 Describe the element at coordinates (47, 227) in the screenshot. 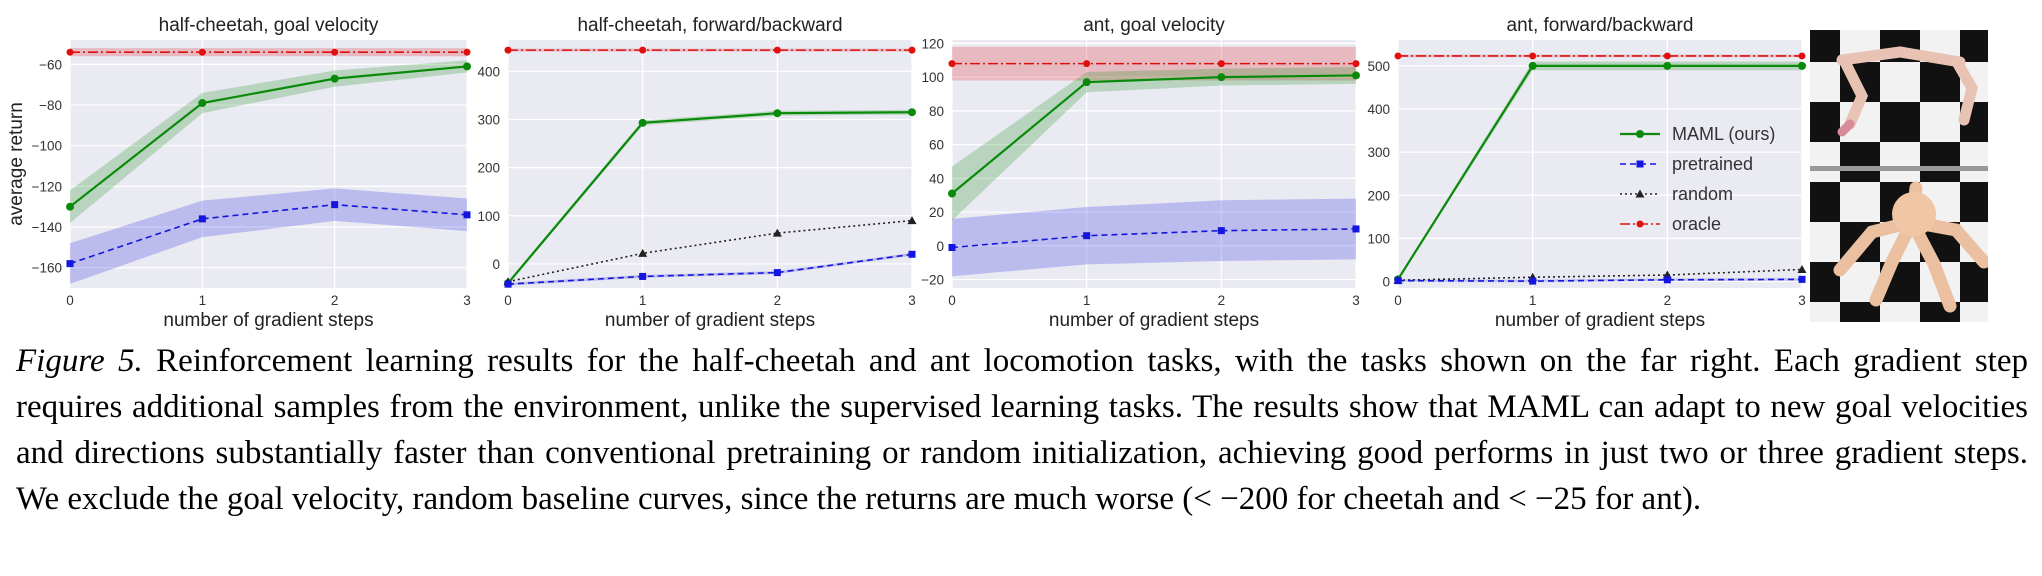

I see `y-tick-label: −140` at that location.